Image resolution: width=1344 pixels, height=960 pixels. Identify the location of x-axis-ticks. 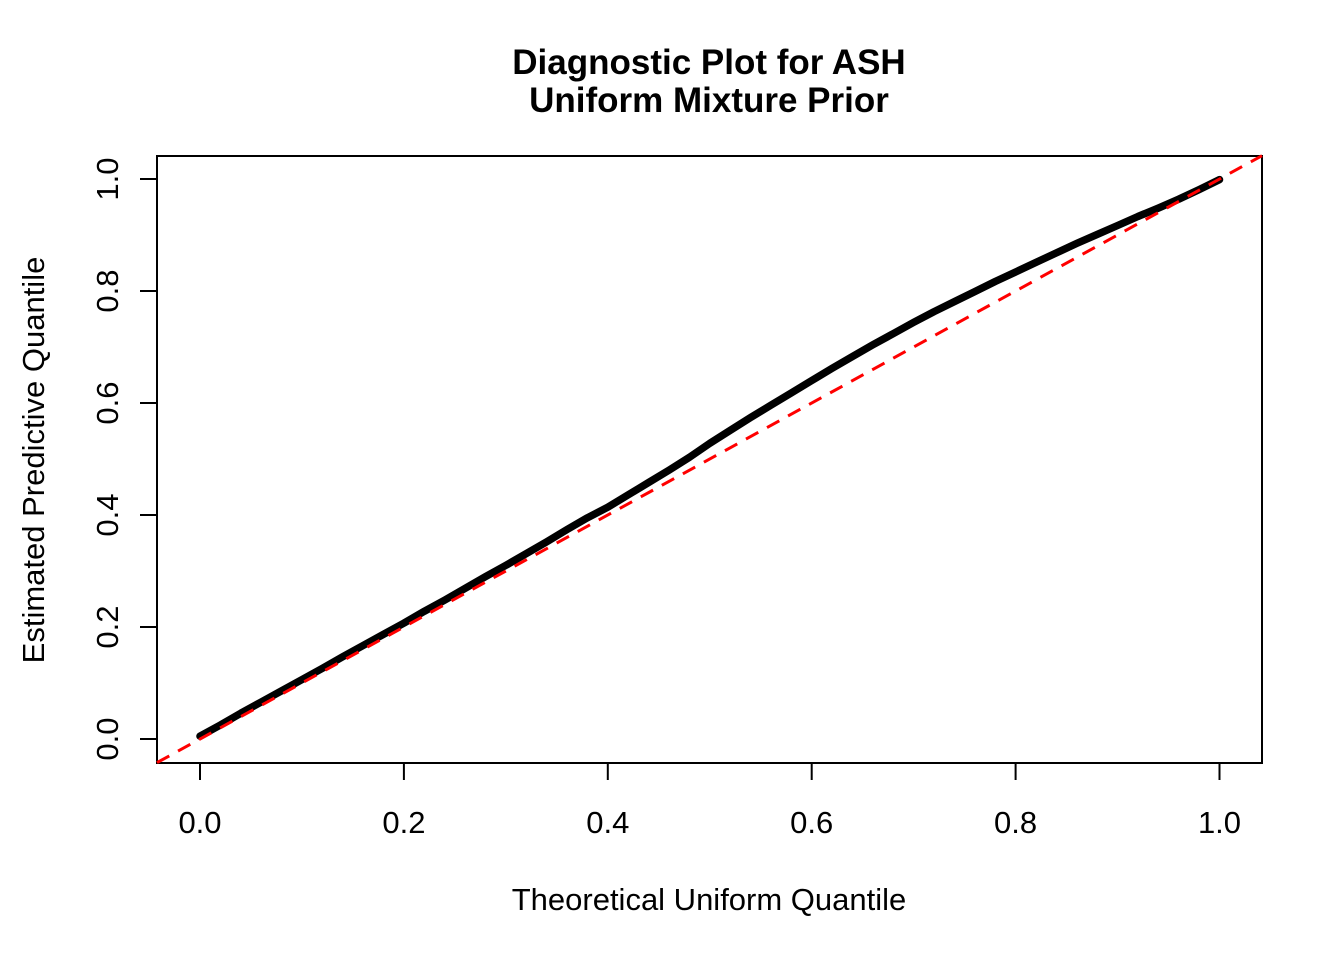
(710, 771).